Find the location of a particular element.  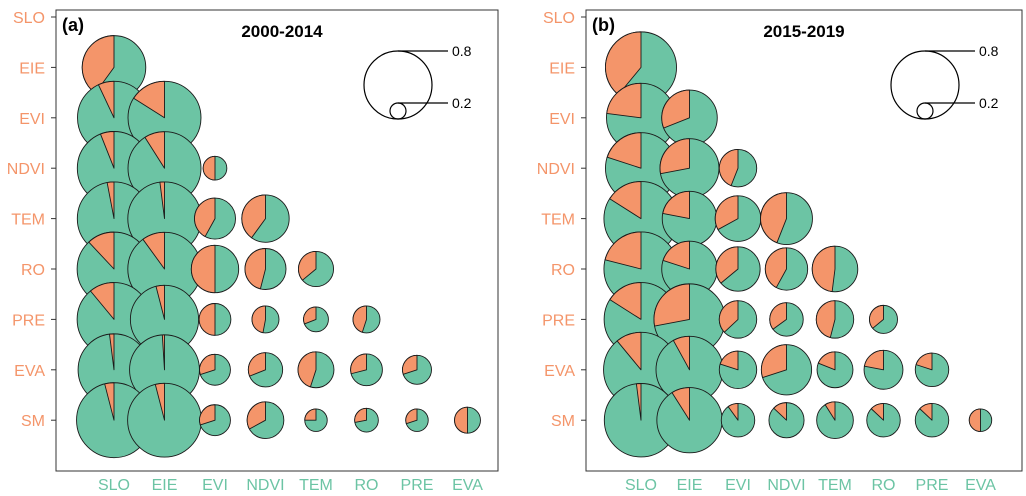

pie-EVI-EIE is located at coordinates (164, 117).